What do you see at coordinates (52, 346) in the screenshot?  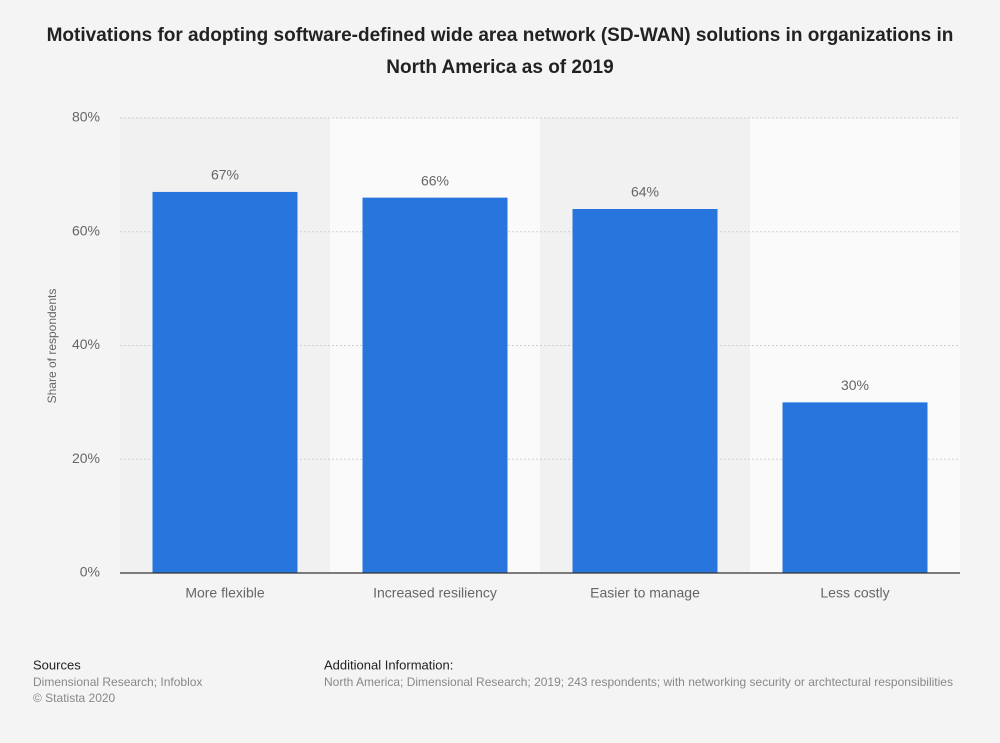 I see `y-axis-label: Share of respondents` at bounding box center [52, 346].